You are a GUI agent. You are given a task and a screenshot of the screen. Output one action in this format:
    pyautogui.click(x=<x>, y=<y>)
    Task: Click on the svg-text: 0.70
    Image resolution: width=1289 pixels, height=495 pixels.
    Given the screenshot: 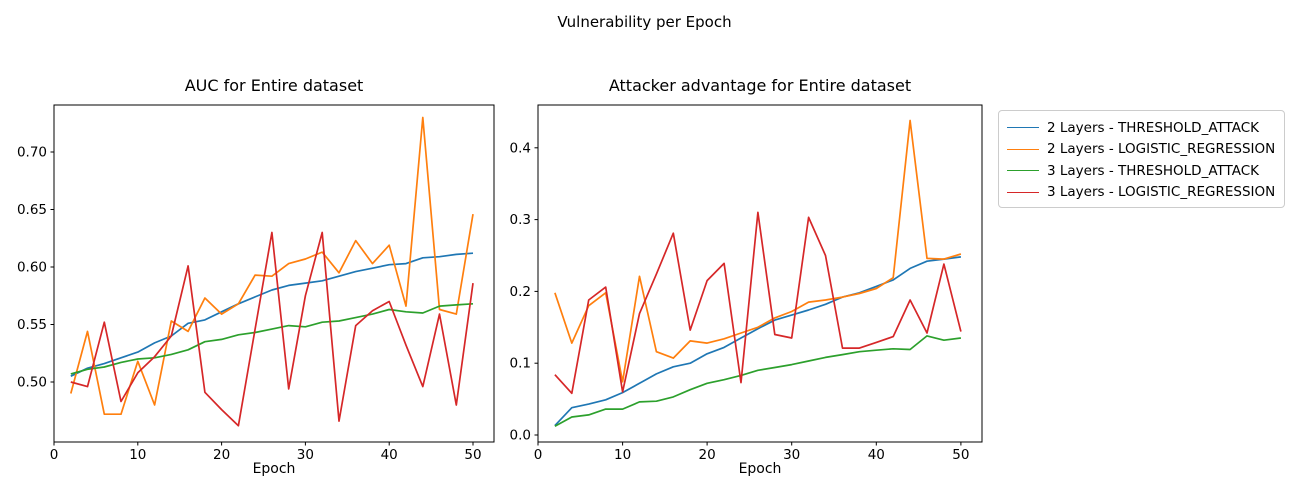 What is the action you would take?
    pyautogui.click(x=32, y=153)
    